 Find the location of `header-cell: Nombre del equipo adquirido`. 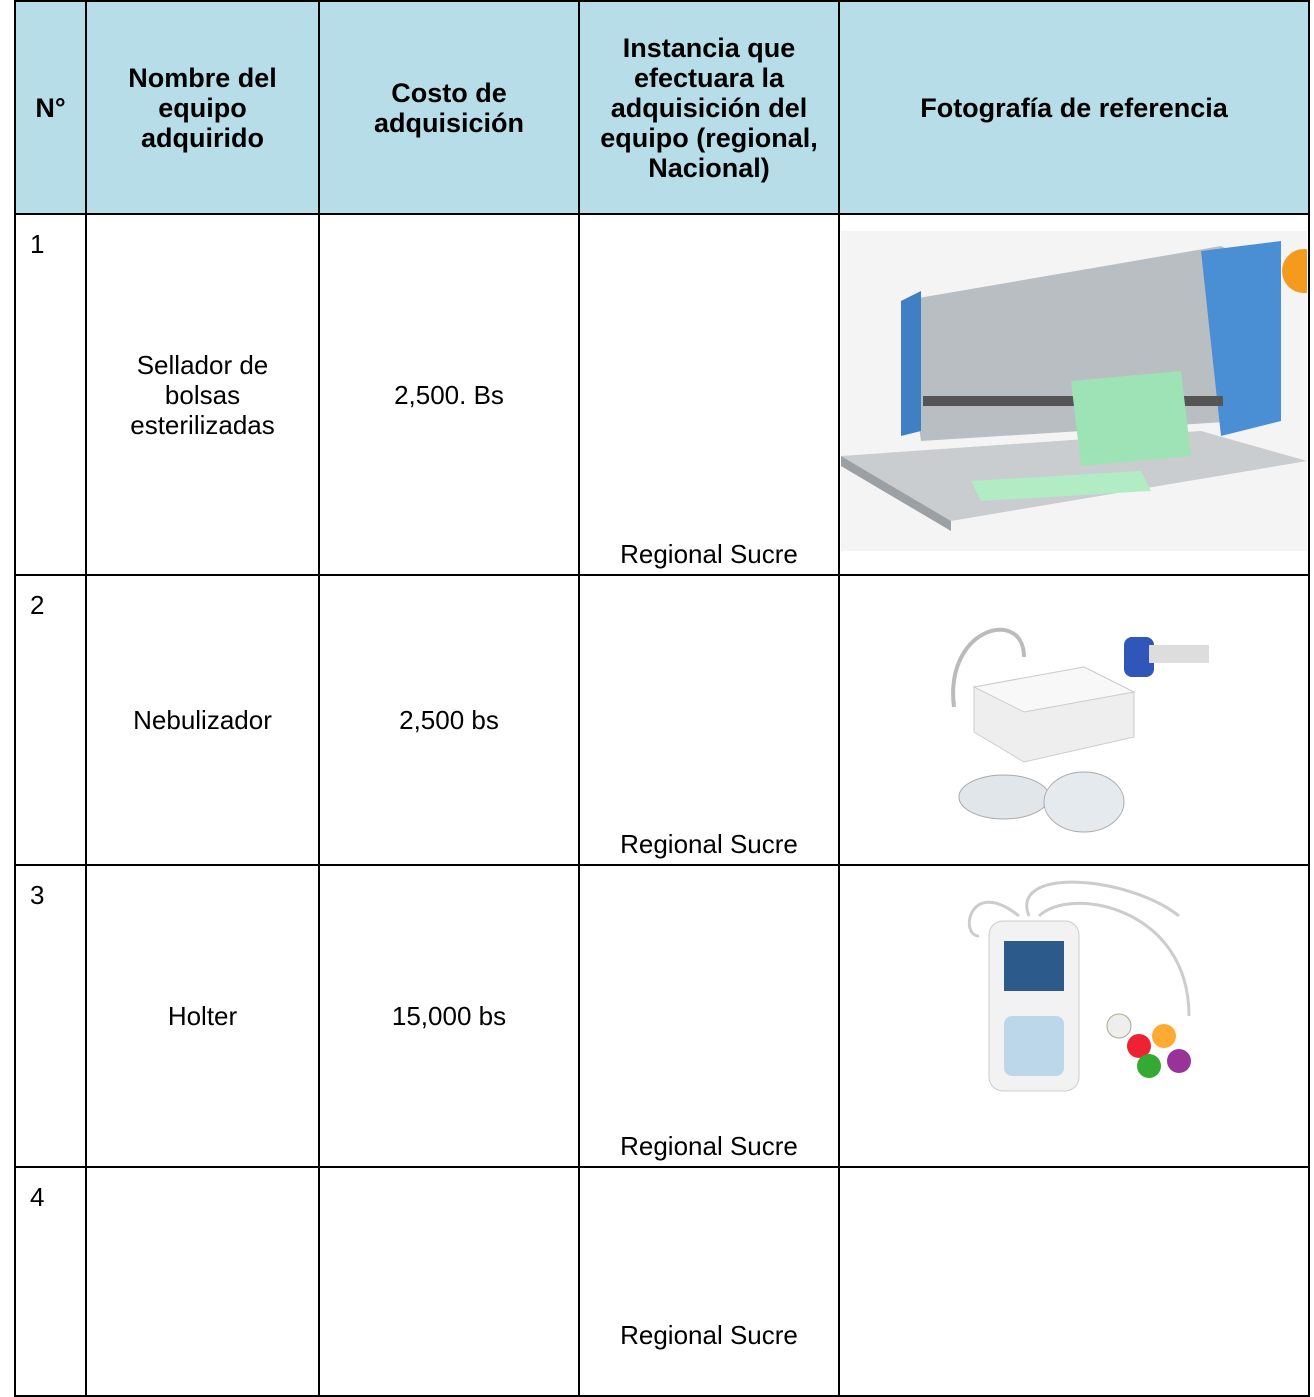

header-cell: Nombre del equipo adquirido is located at coordinates (202, 107).